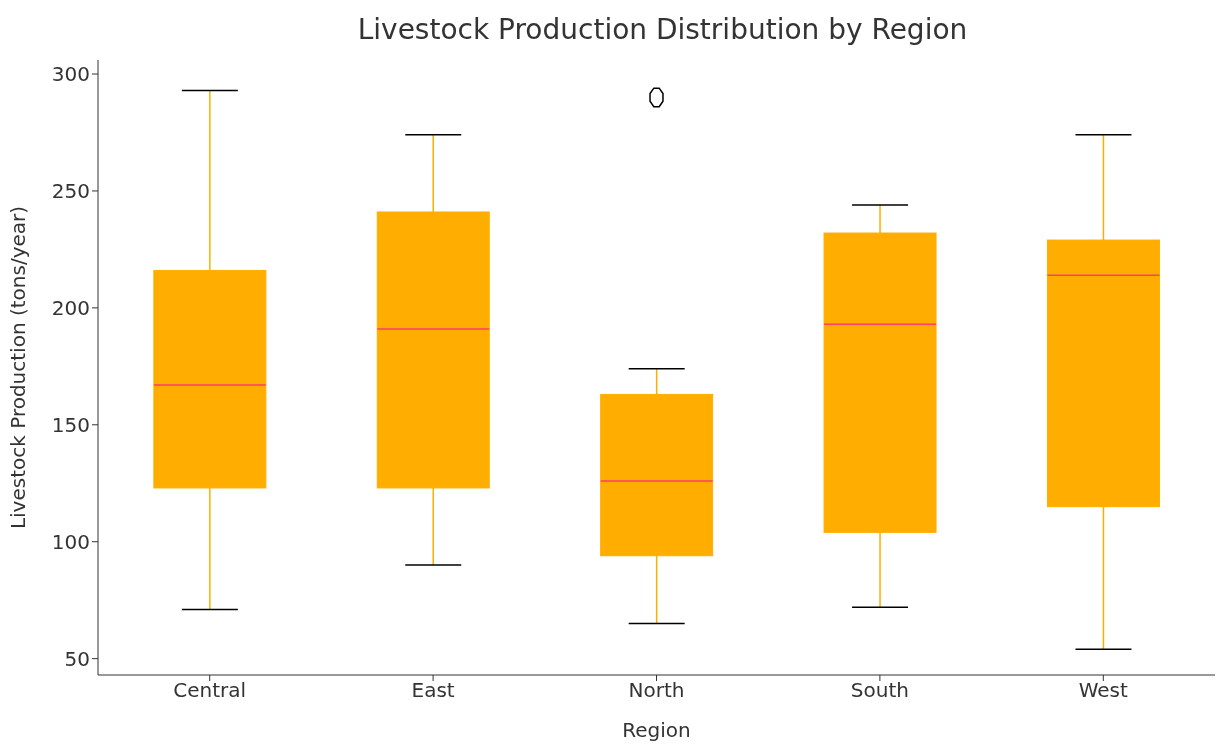  Describe the element at coordinates (70, 74) in the screenshot. I see `y-tick-label: 300` at that location.